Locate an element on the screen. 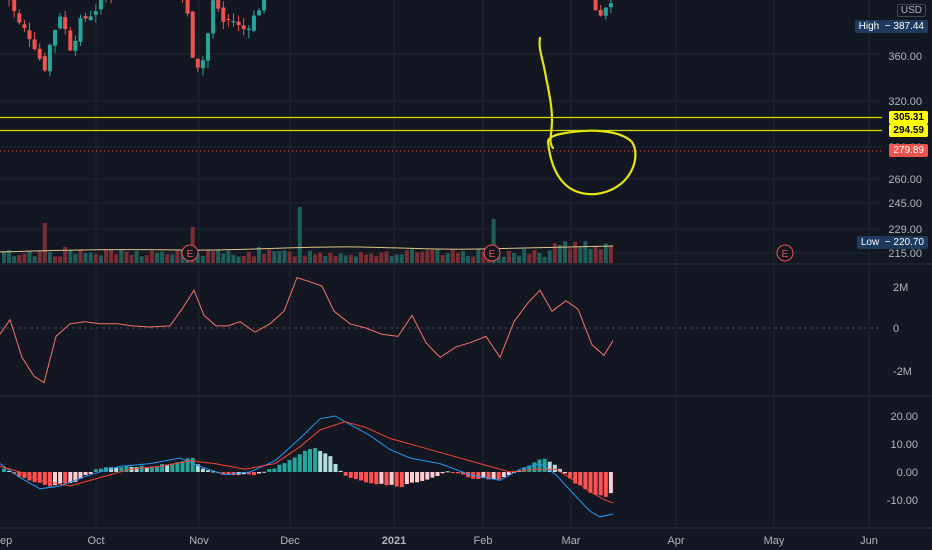  earnings-marker-may-label: E is located at coordinates (785, 254).